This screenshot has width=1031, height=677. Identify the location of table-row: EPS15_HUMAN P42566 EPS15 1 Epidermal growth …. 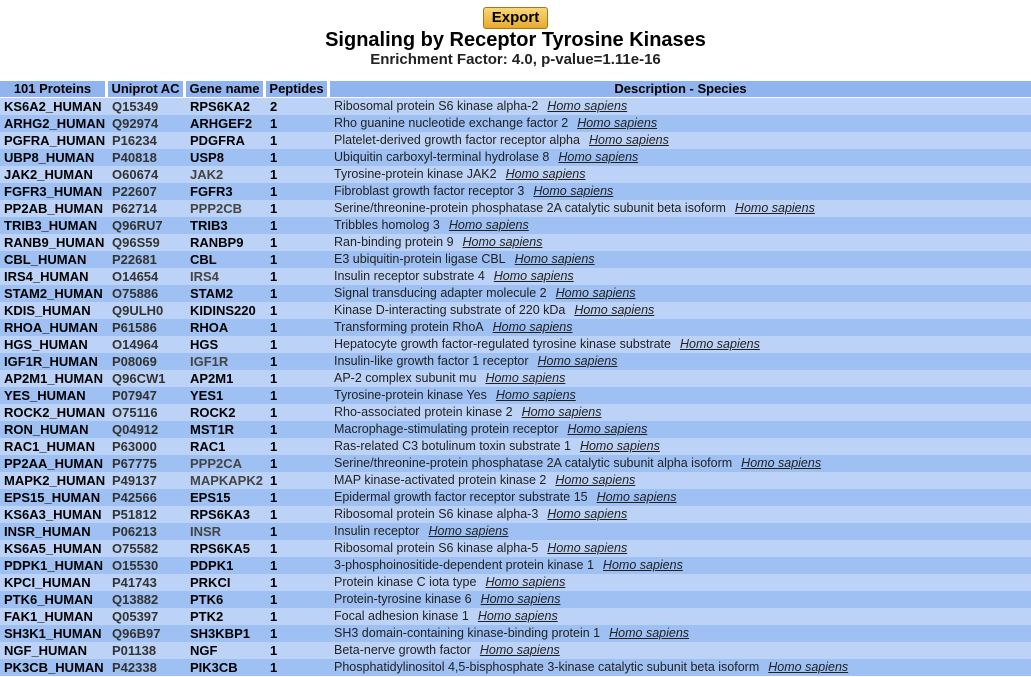
(515, 497).